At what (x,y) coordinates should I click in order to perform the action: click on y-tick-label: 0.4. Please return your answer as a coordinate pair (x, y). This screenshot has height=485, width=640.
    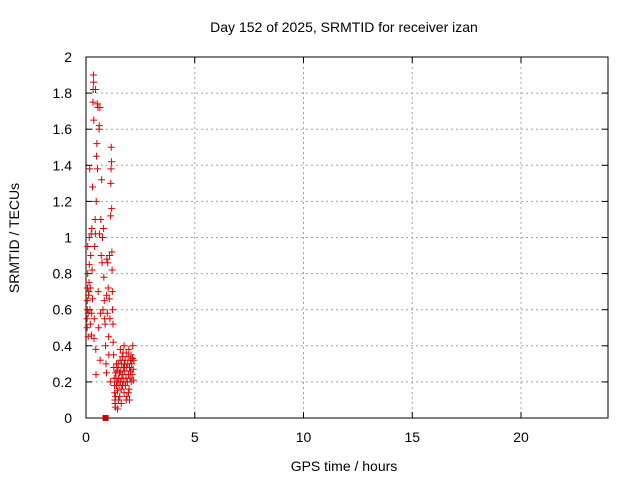
    Looking at the image, I should click on (63, 346).